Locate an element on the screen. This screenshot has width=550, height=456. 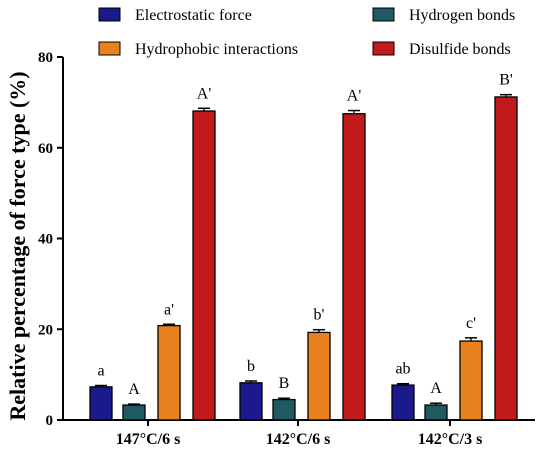
y-tick-label: 80 is located at coordinates (45, 58).